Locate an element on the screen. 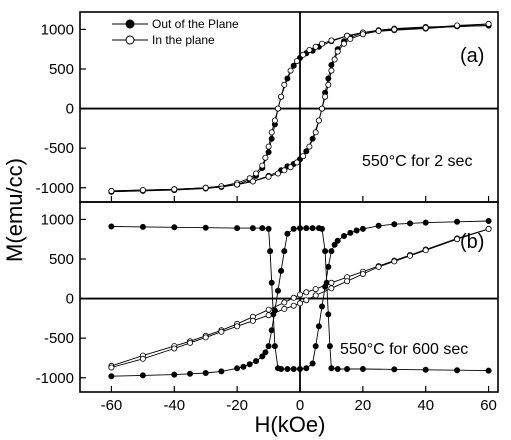  panel-b-x-tick-label: -40 is located at coordinates (174, 405).